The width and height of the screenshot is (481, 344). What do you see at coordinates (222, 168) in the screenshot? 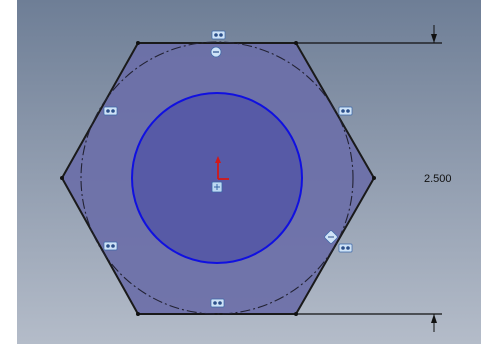
I see `origin-icon` at bounding box center [222, 168].